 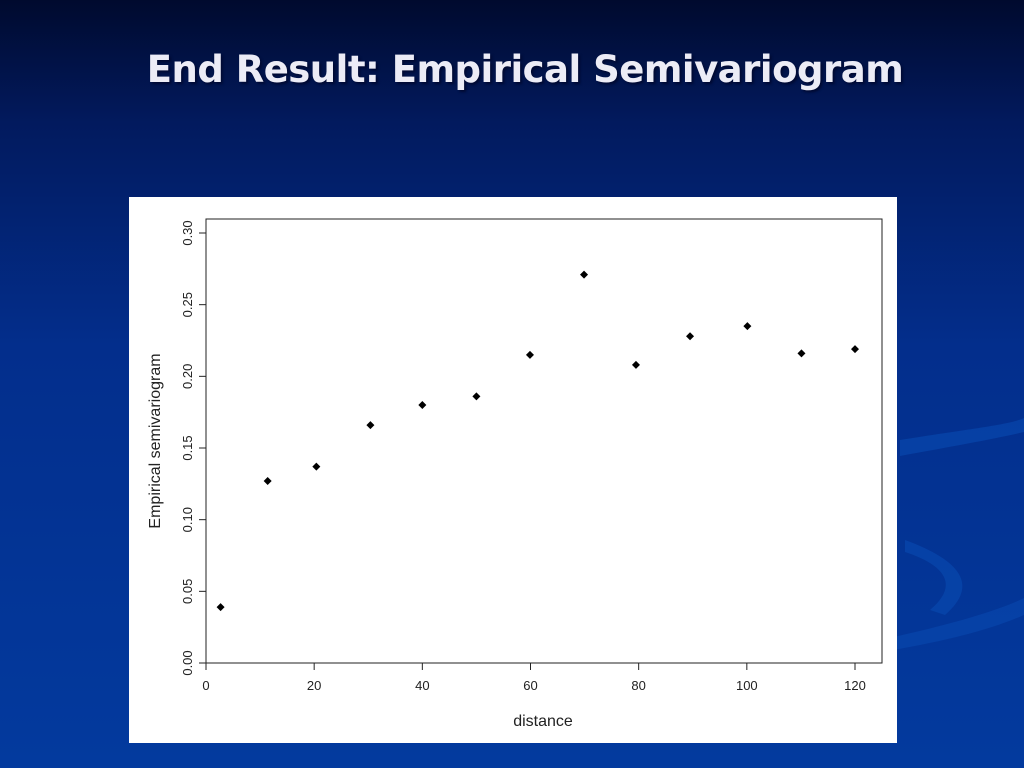 I want to click on slide-title: End Result: Empirical Semivariogram, so click(x=525, y=69).